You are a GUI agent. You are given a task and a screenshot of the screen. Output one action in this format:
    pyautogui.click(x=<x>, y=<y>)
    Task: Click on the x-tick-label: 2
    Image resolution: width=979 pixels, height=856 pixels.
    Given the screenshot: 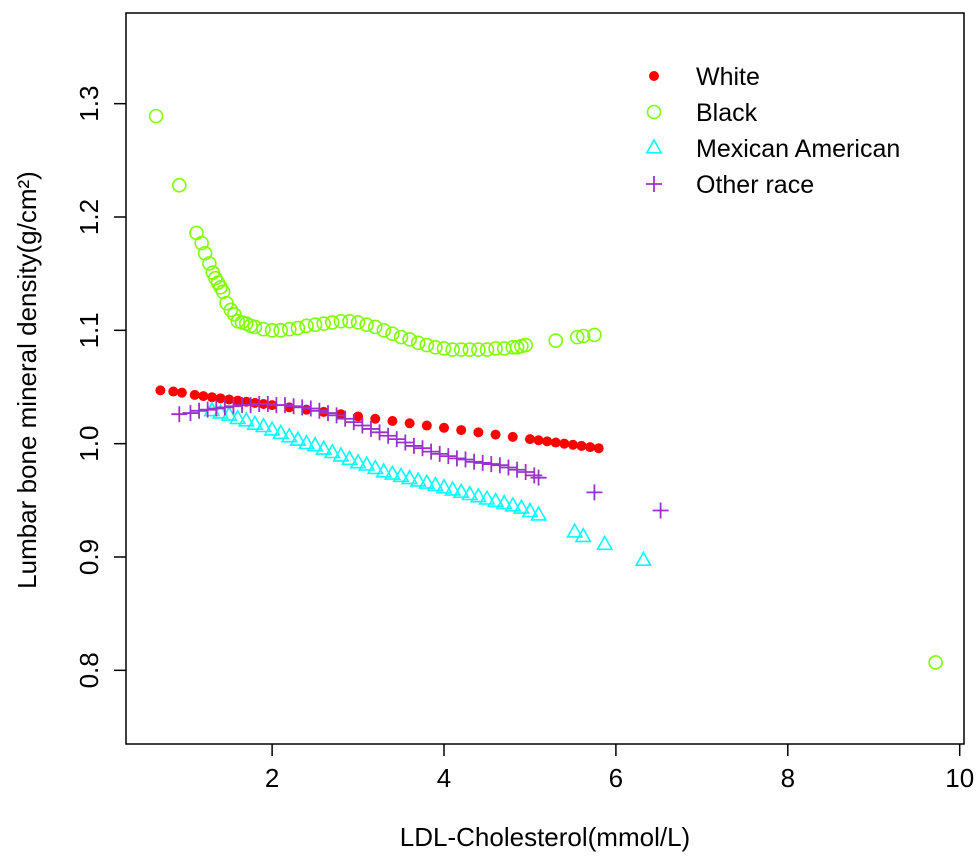 What is the action you would take?
    pyautogui.click(x=272, y=778)
    